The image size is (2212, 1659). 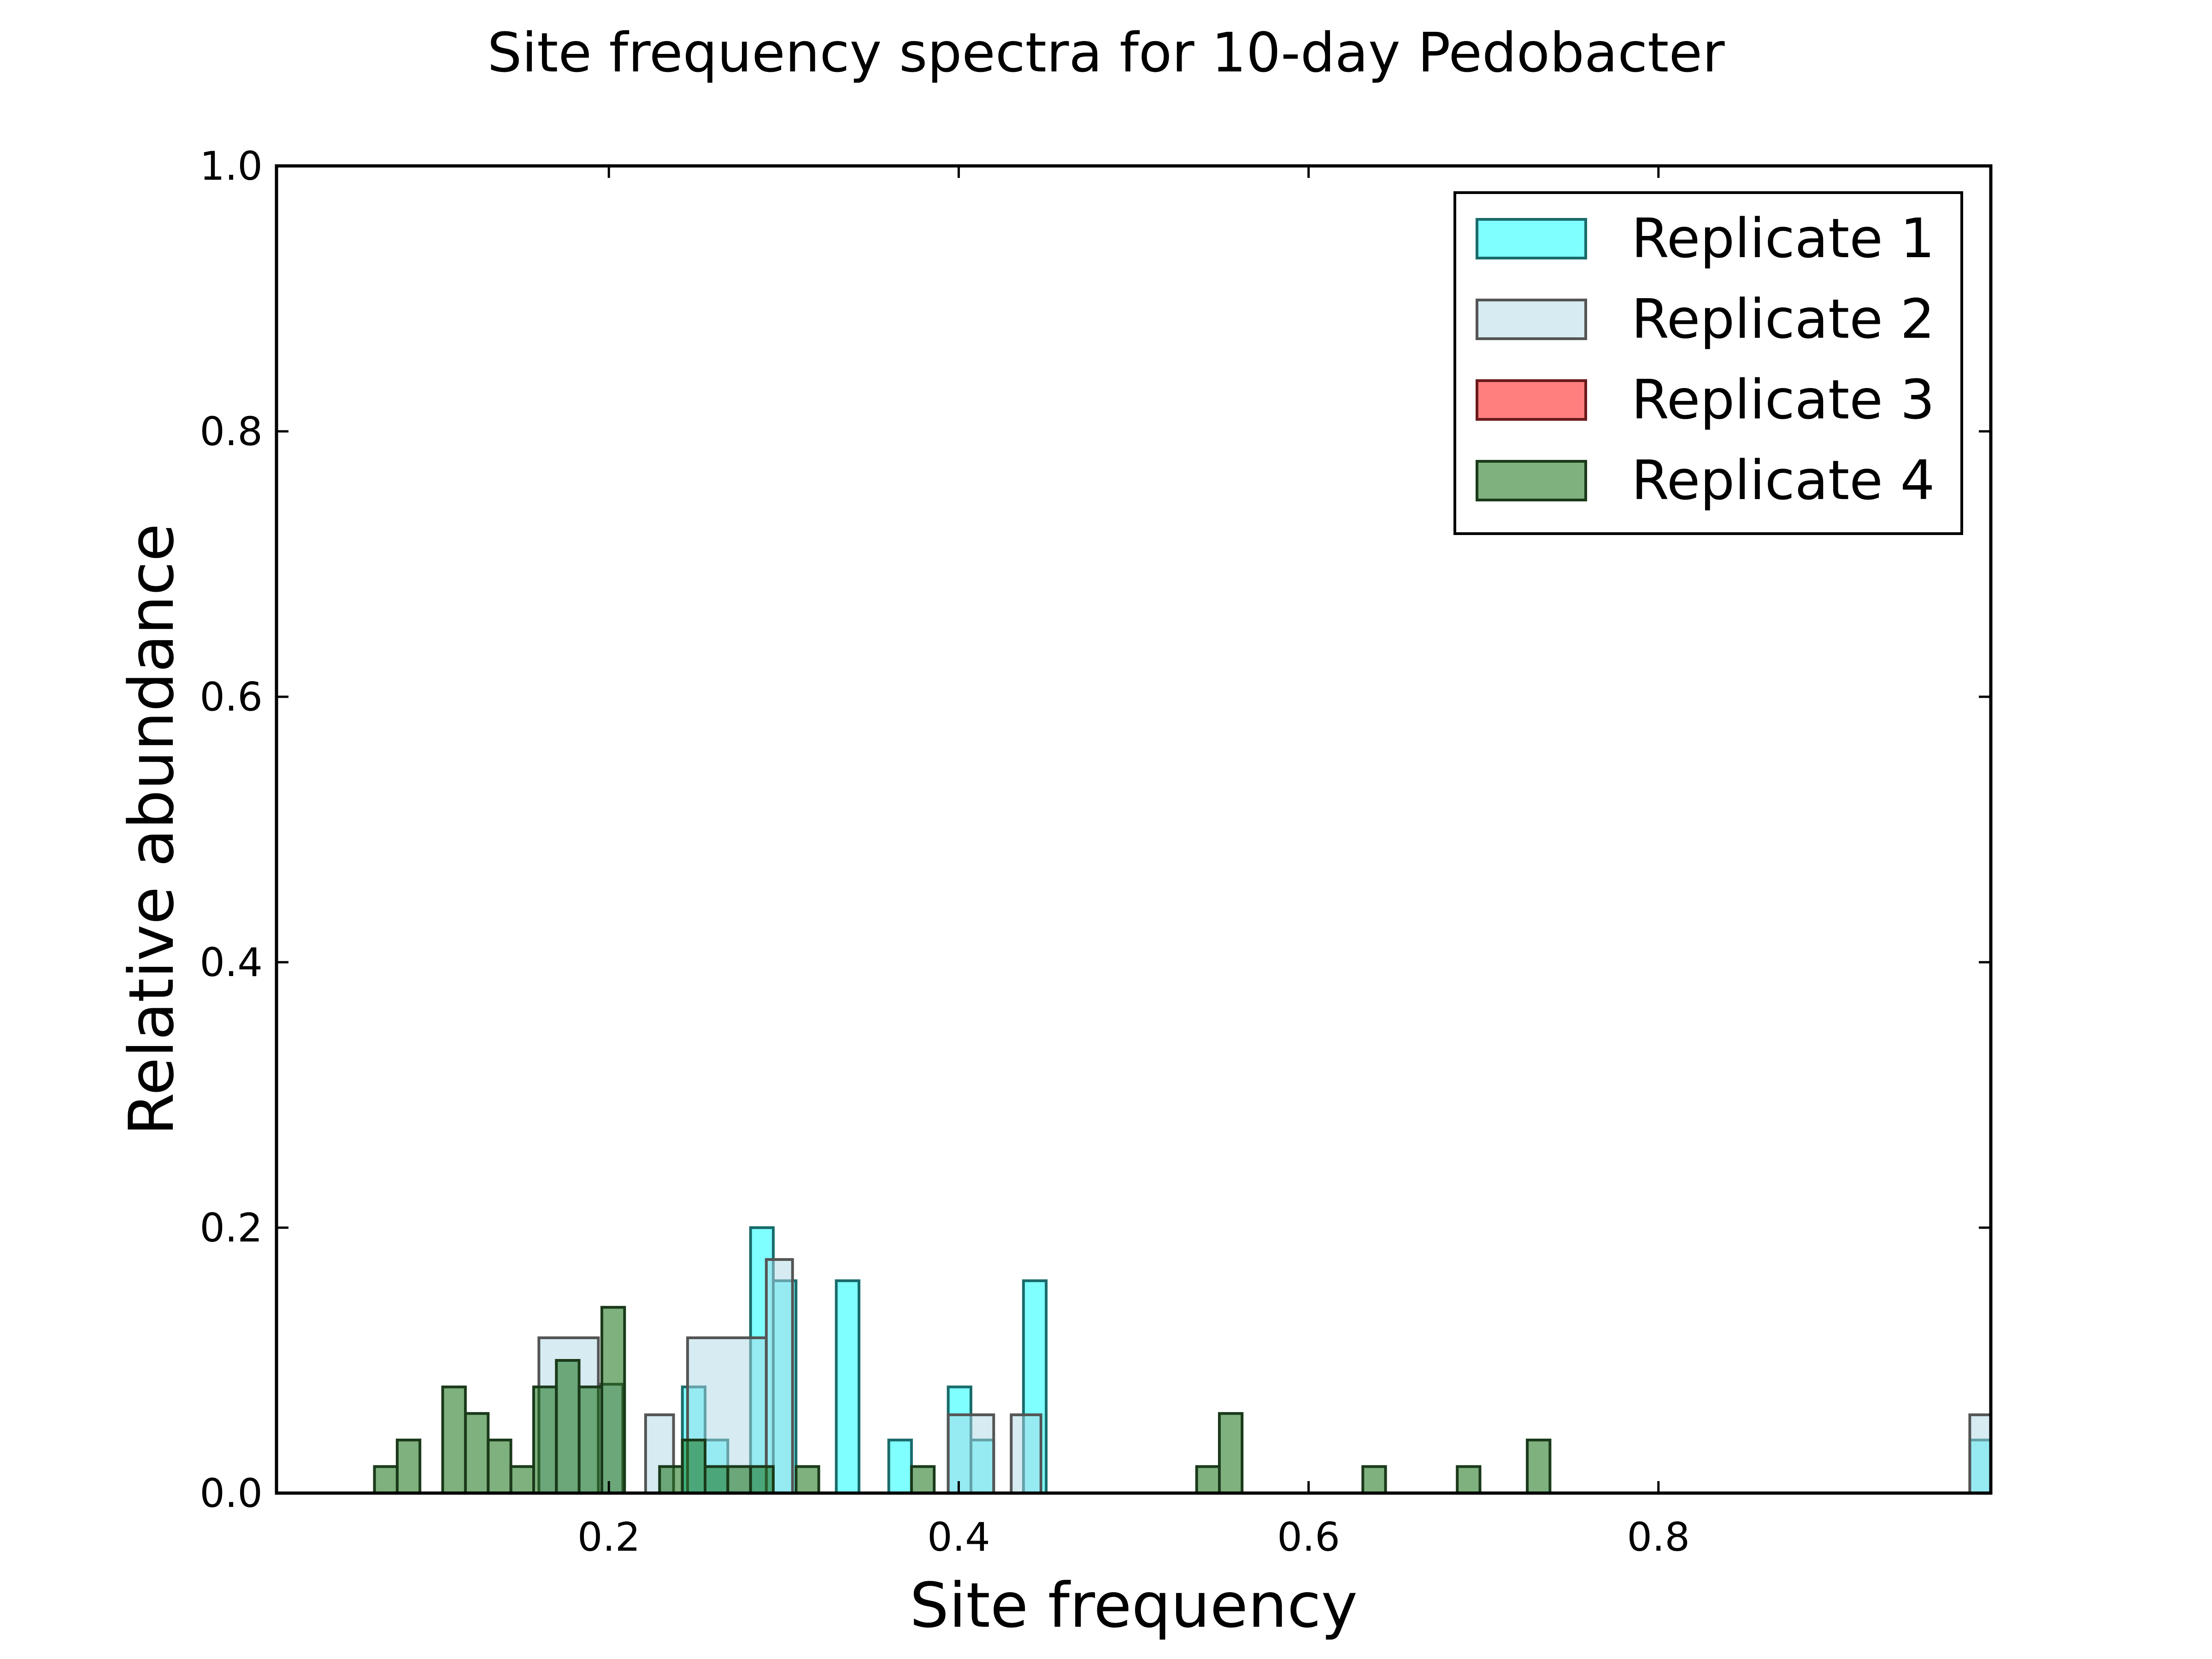 What do you see at coordinates (1308, 1537) in the screenshot?
I see `x-tick-label: 0.6` at bounding box center [1308, 1537].